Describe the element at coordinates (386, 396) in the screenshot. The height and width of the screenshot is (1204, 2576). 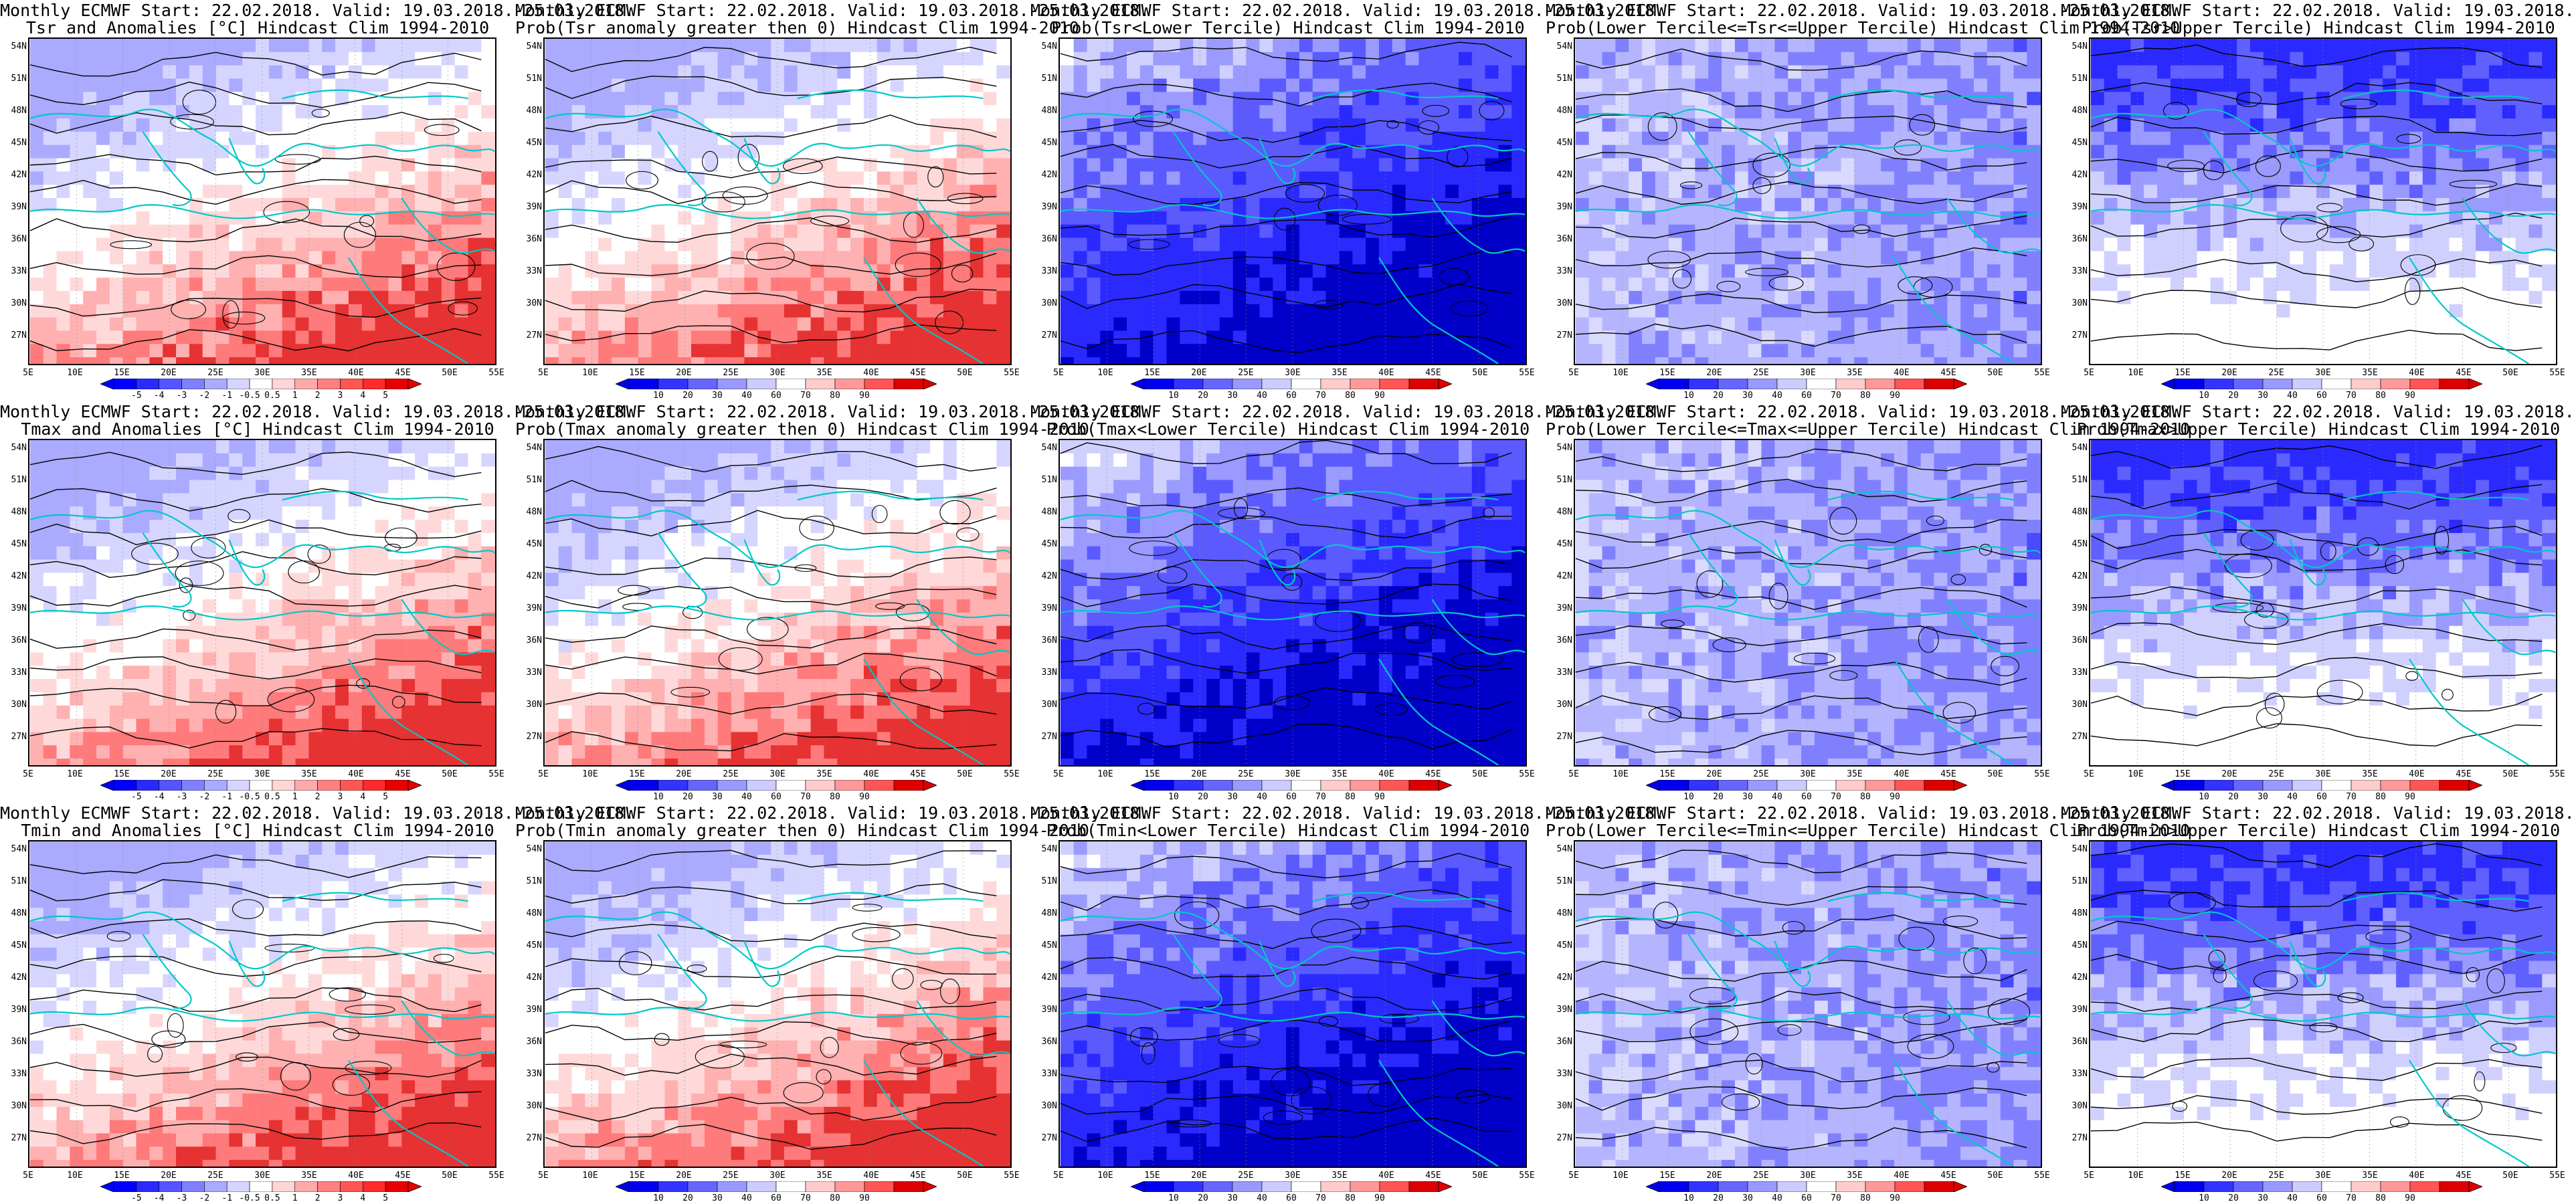
I see `colorbar-tick-label: 5` at that location.